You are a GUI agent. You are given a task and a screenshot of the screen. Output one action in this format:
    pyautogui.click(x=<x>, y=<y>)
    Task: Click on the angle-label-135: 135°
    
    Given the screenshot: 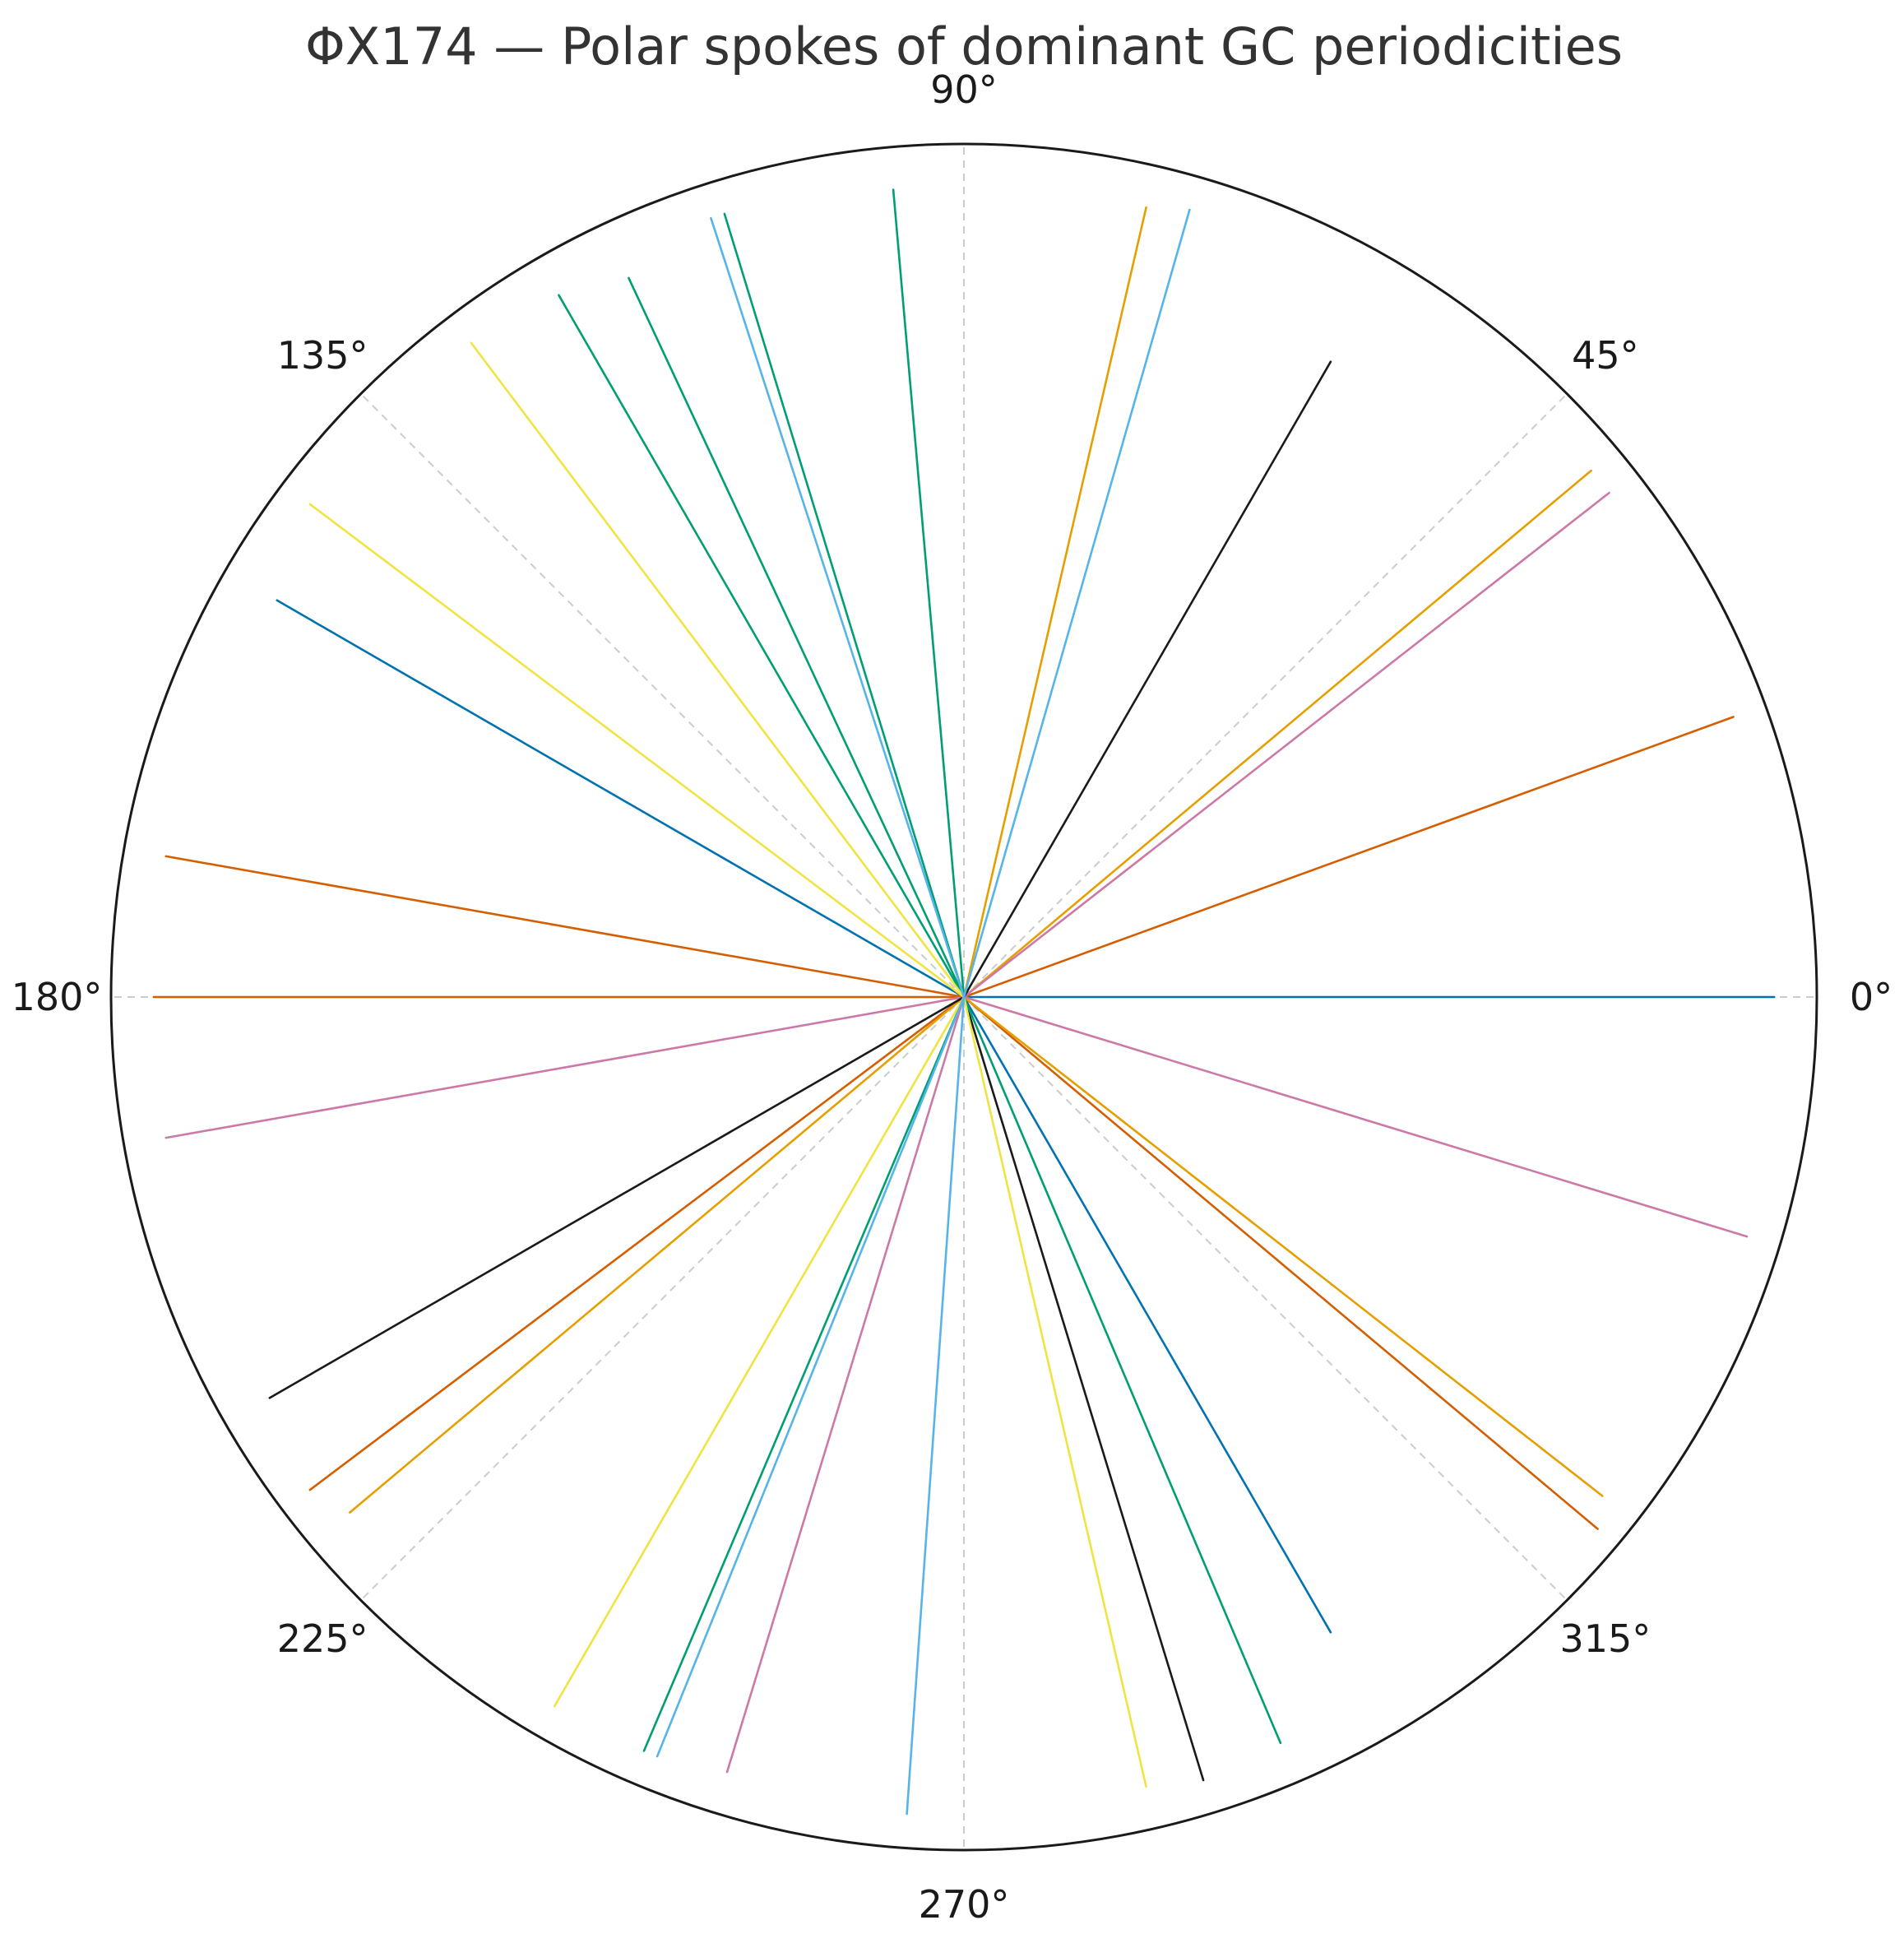 What is the action you would take?
    pyautogui.click(x=322, y=356)
    